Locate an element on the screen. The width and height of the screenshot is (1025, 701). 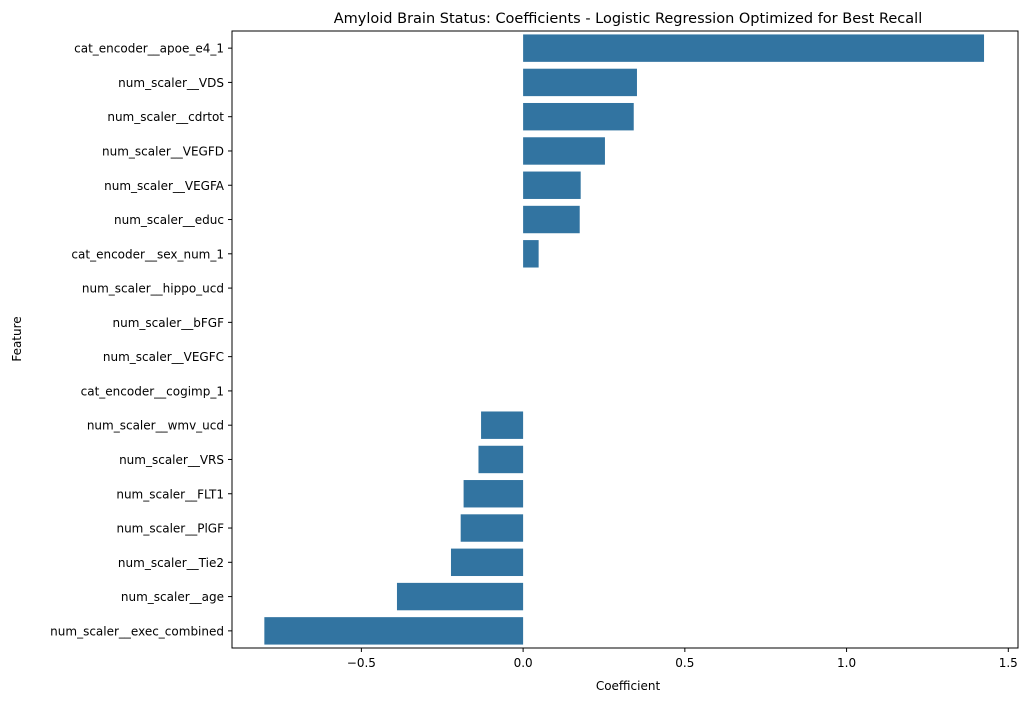
bar-num_scaler__exec_combined is located at coordinates (394, 631).